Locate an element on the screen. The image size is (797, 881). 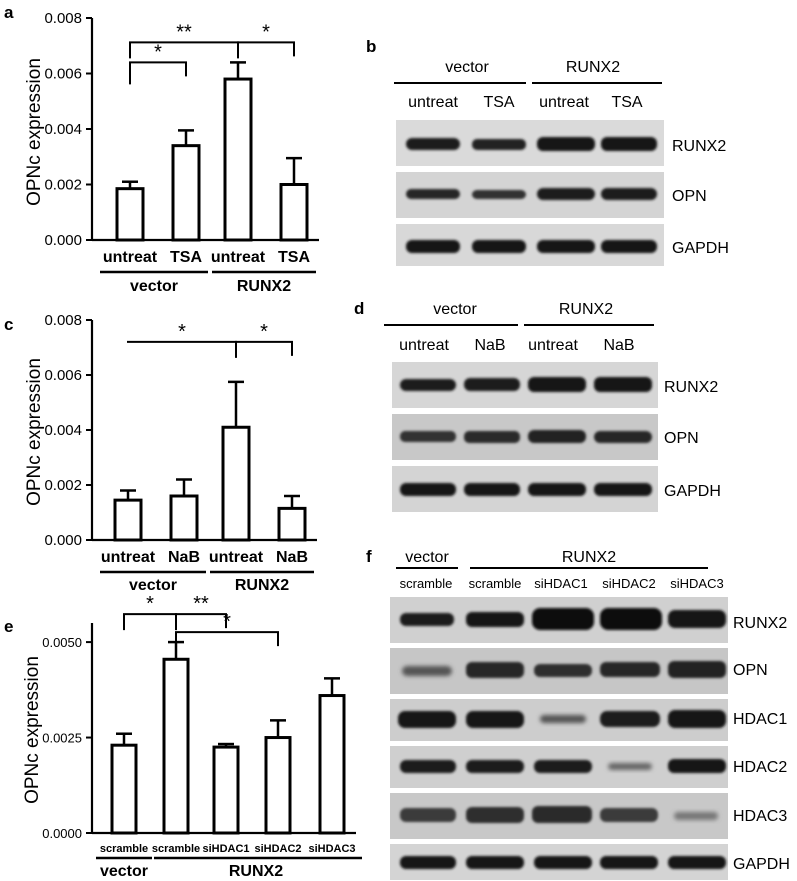
y-tick-label-e: 0.0000 is located at coordinates (62, 833).